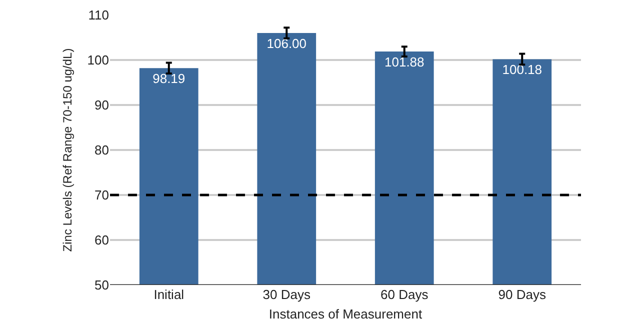 This screenshot has width=621, height=330. What do you see at coordinates (101, 195) in the screenshot?
I see `y-tick-label: 70` at bounding box center [101, 195].